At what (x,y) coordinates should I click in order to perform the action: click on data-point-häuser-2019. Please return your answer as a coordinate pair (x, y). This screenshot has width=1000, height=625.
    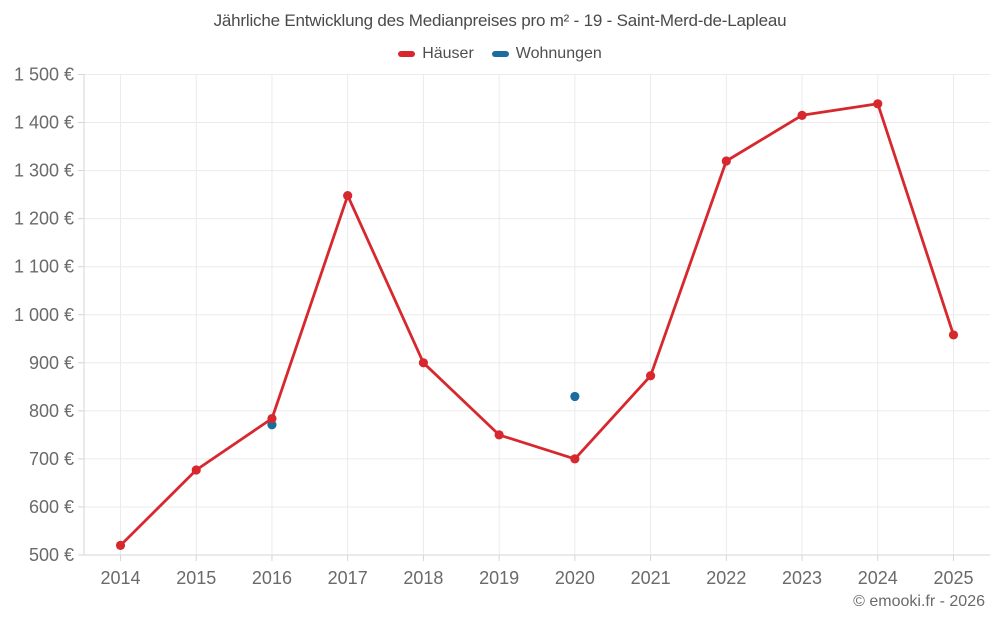
    Looking at the image, I should click on (499, 435).